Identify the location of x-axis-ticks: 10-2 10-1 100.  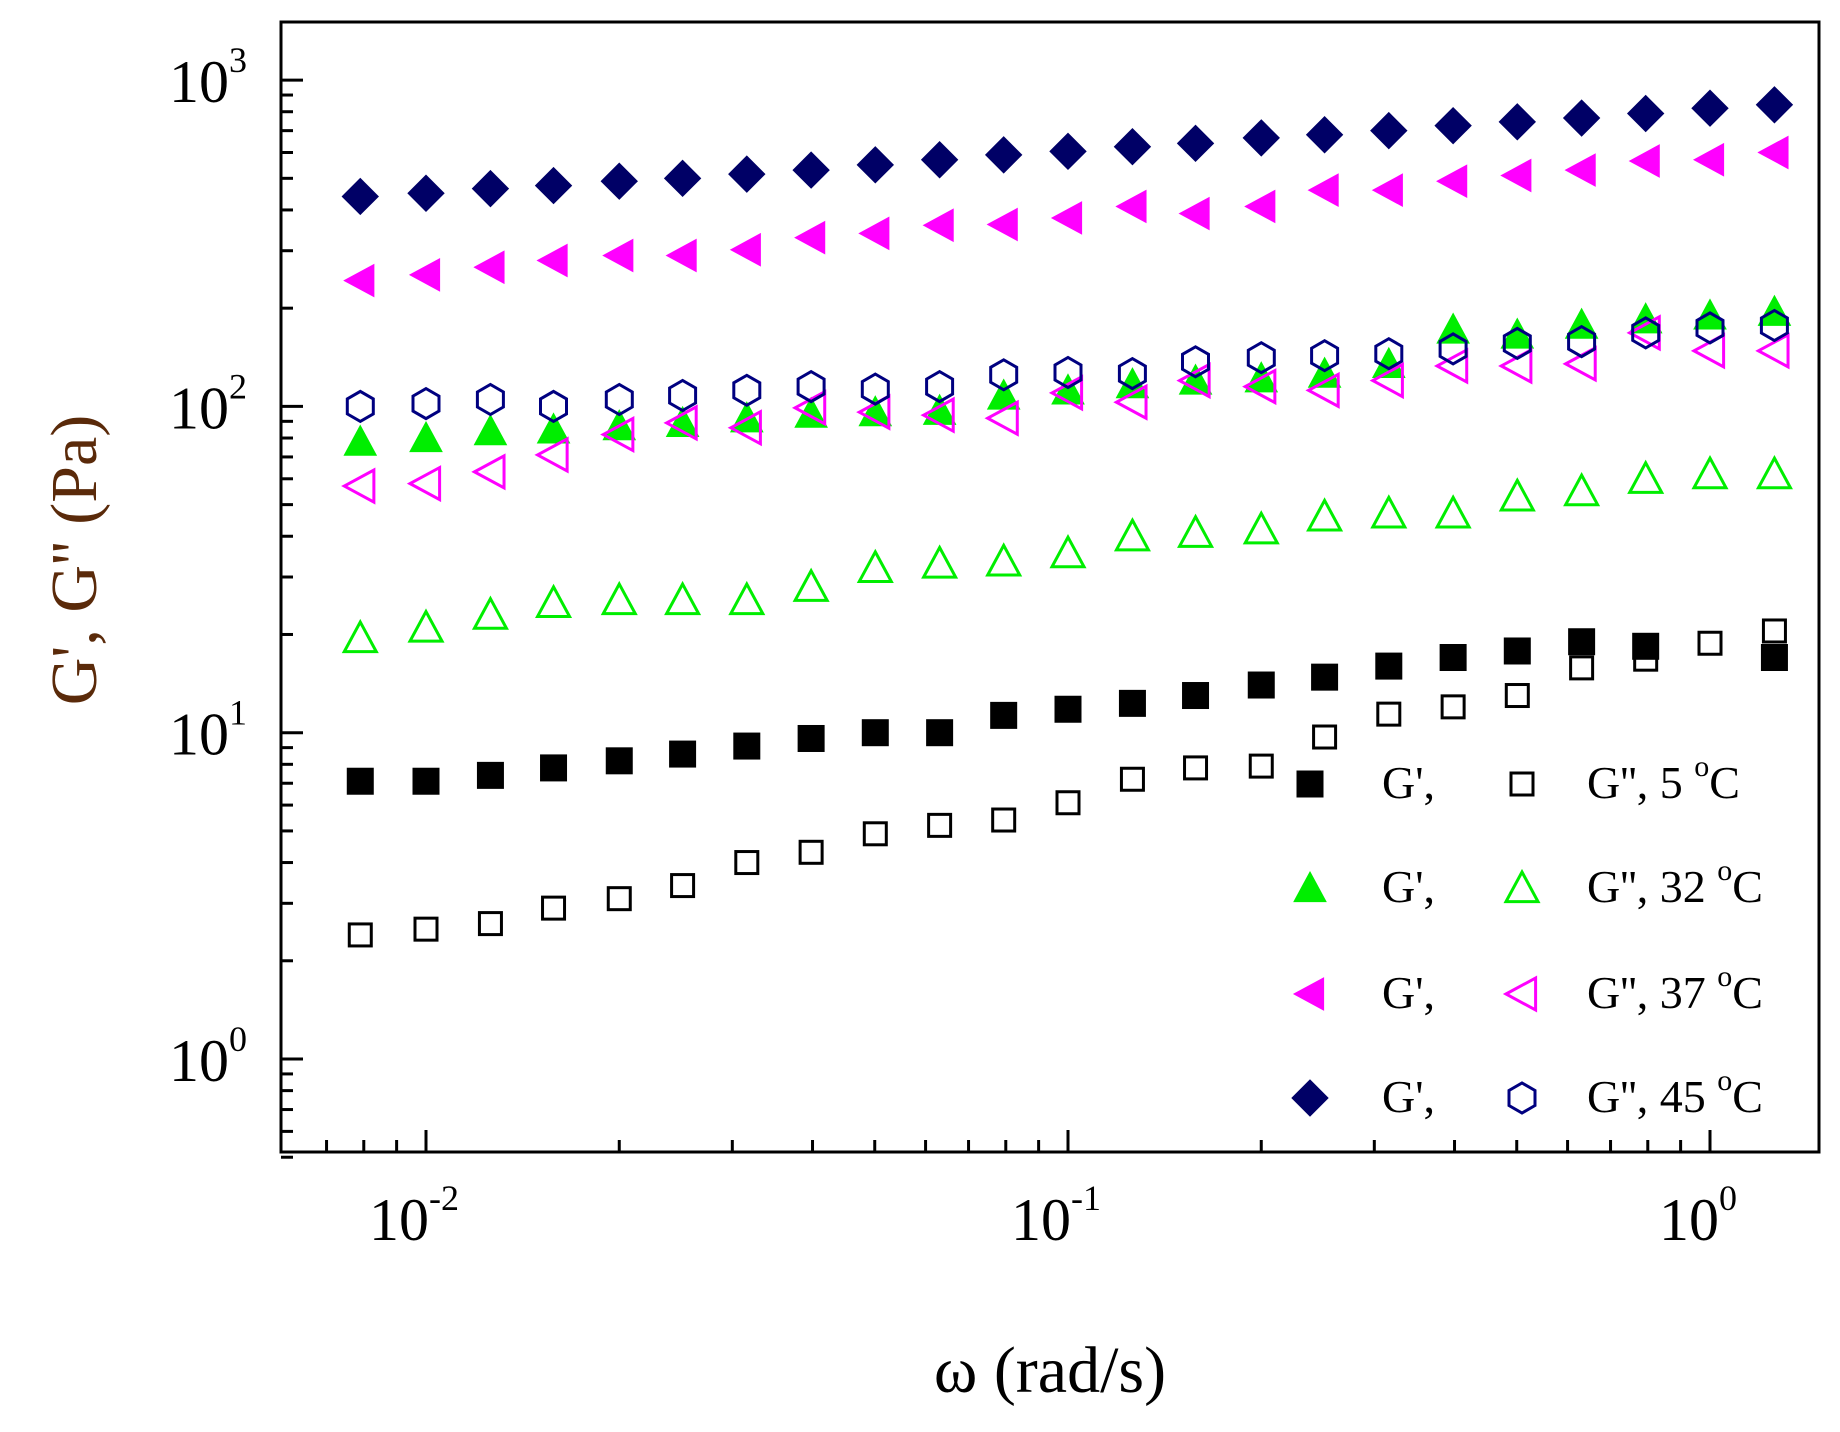
(1031, 1191).